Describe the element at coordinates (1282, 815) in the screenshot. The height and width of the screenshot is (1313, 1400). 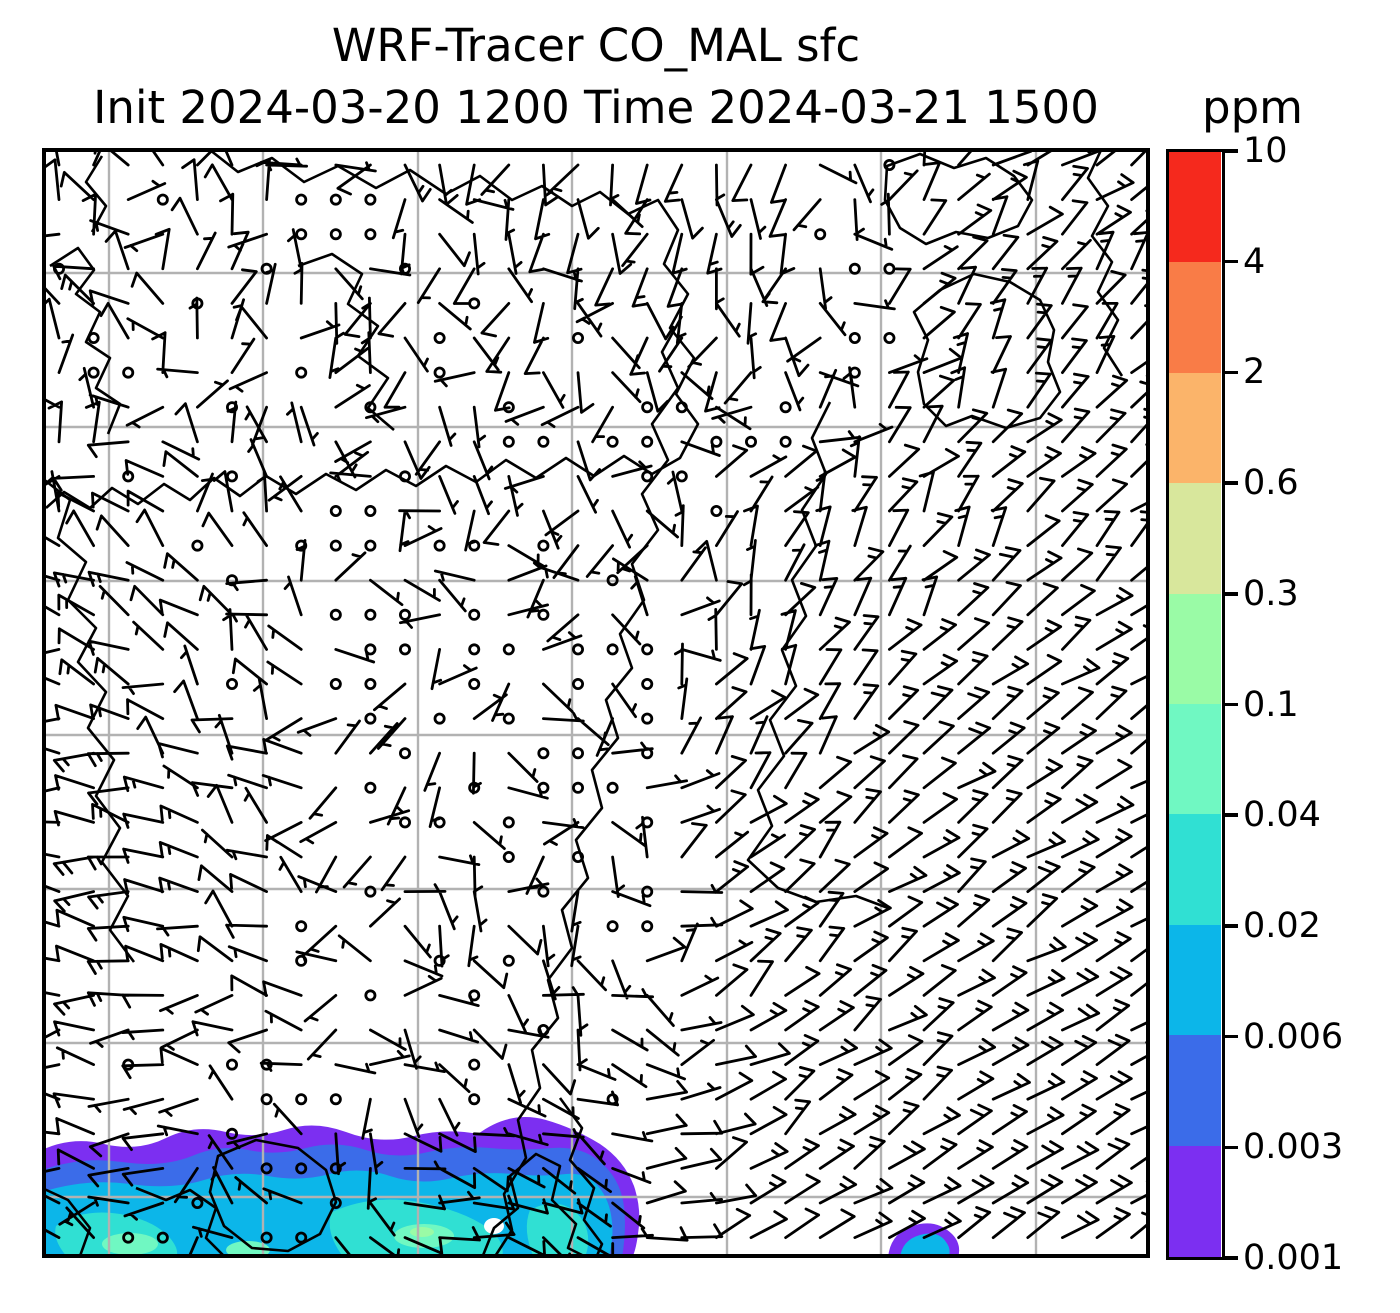
I see `colorbar-tick-label: 0.04` at that location.